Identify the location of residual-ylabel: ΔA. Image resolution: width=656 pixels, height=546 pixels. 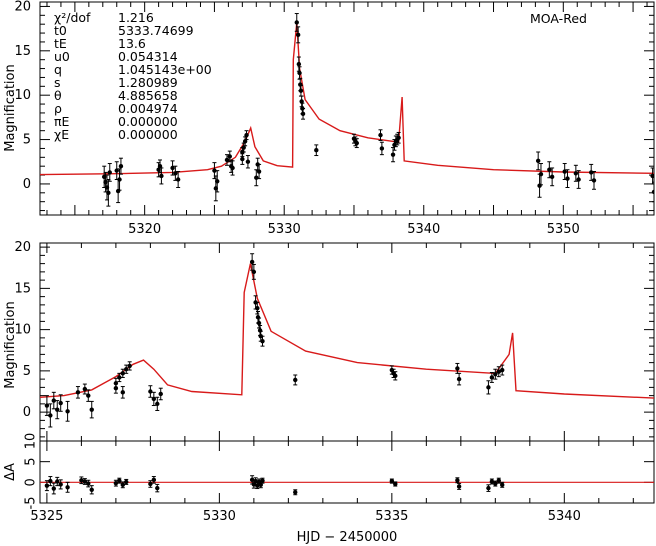
(10, 472).